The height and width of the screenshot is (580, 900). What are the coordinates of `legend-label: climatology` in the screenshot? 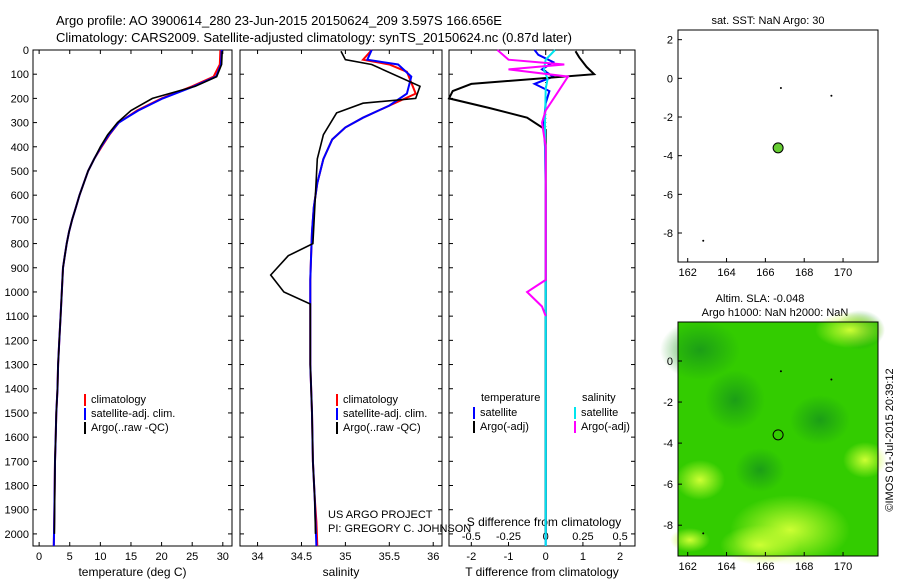 It's located at (371, 400).